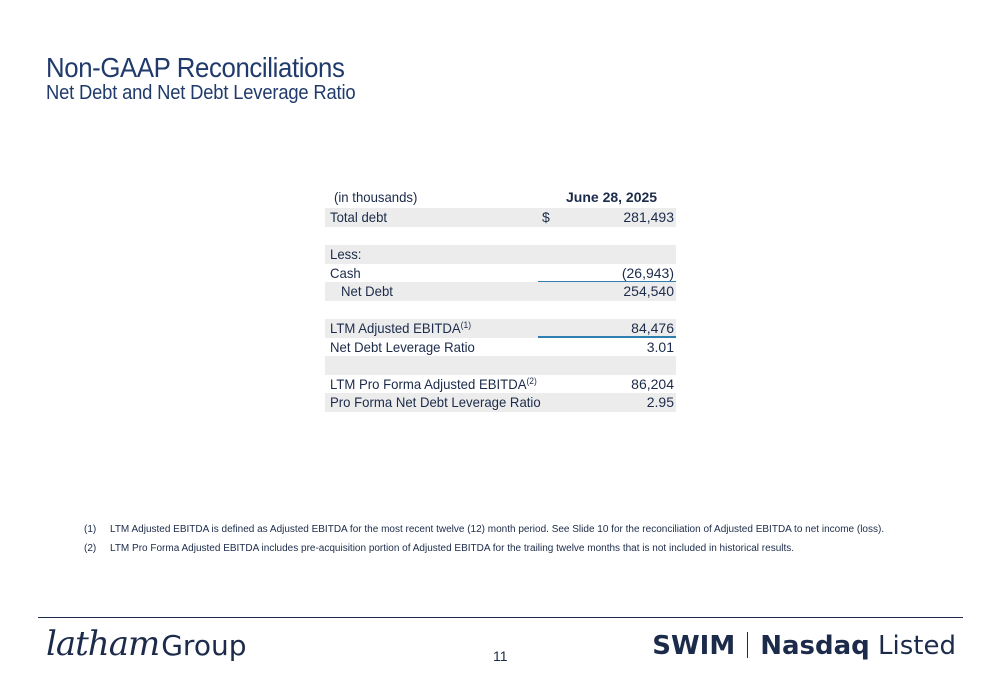 This screenshot has width=1000, height=685. Describe the element at coordinates (694, 646) in the screenshot. I see `ticker-symbol: SWIM` at that location.